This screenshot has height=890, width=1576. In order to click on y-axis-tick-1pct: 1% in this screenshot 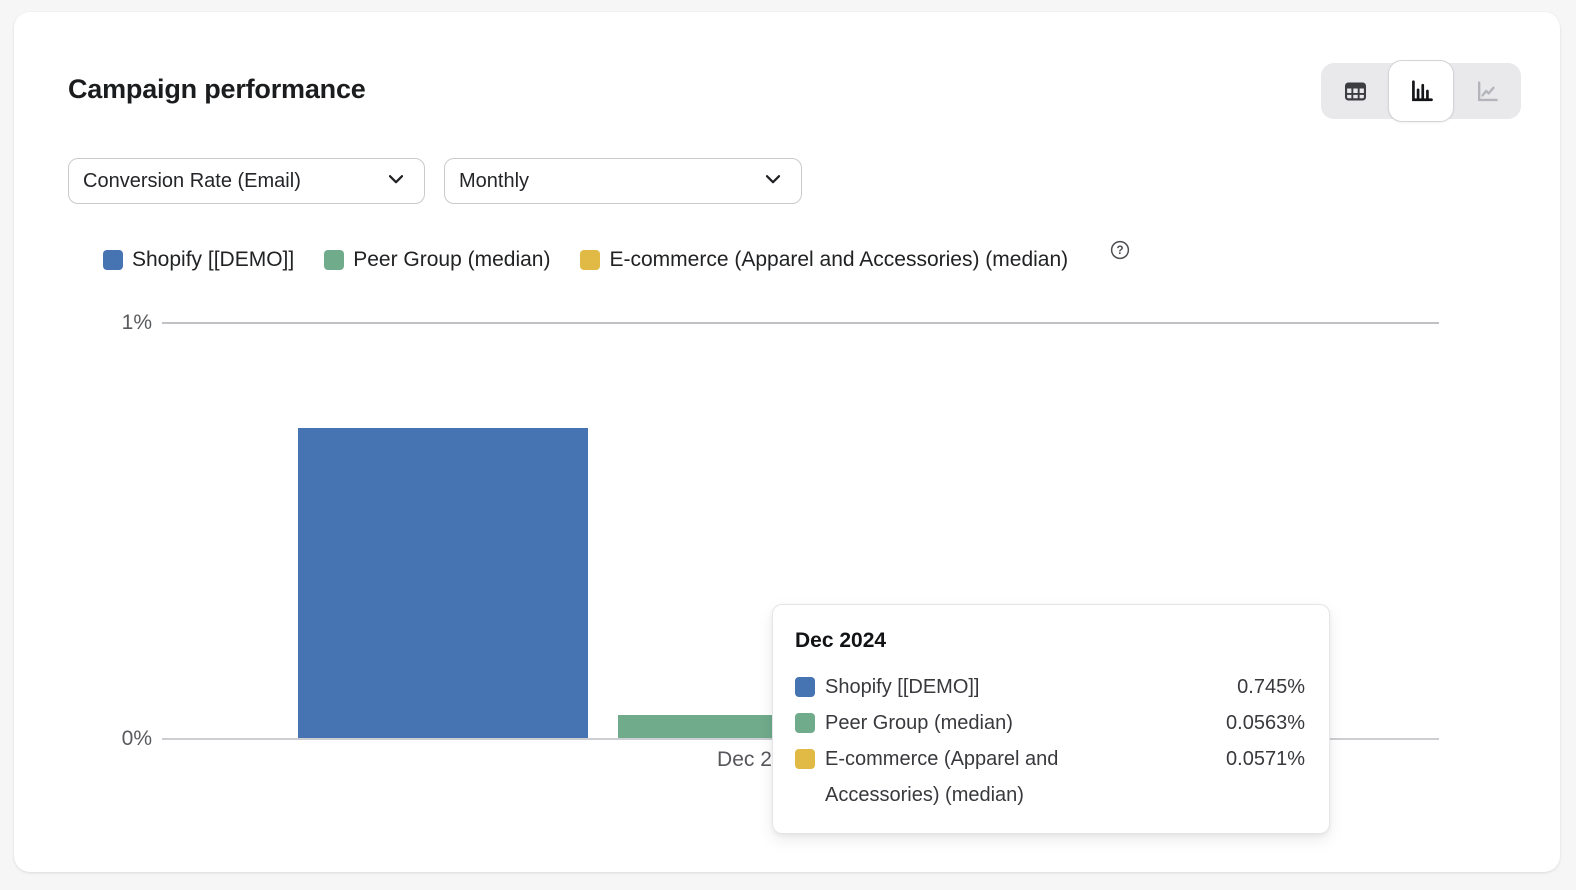, I will do `click(136, 322)`.